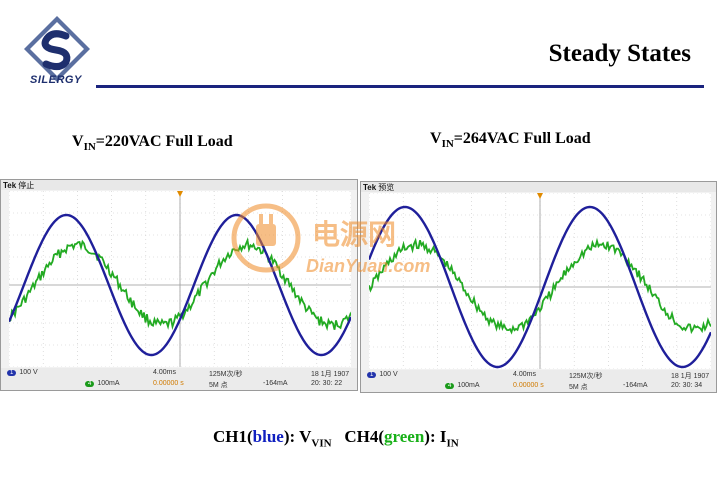 Image resolution: width=717 pixels, height=478 pixels. Describe the element at coordinates (687, 385) in the screenshot. I see `scope-time: 20: 30: 34` at that location.